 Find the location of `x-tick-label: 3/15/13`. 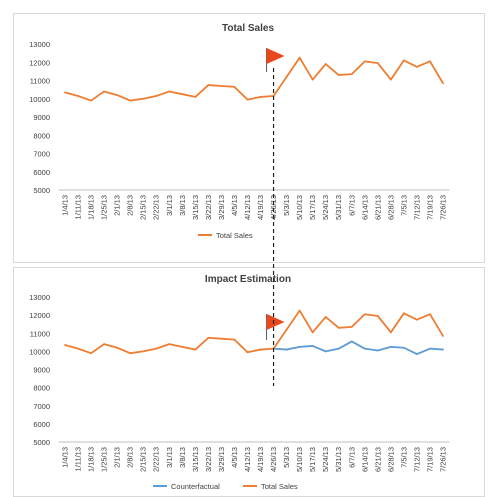

x-tick-label: 3/15/13 is located at coordinates (195, 207).